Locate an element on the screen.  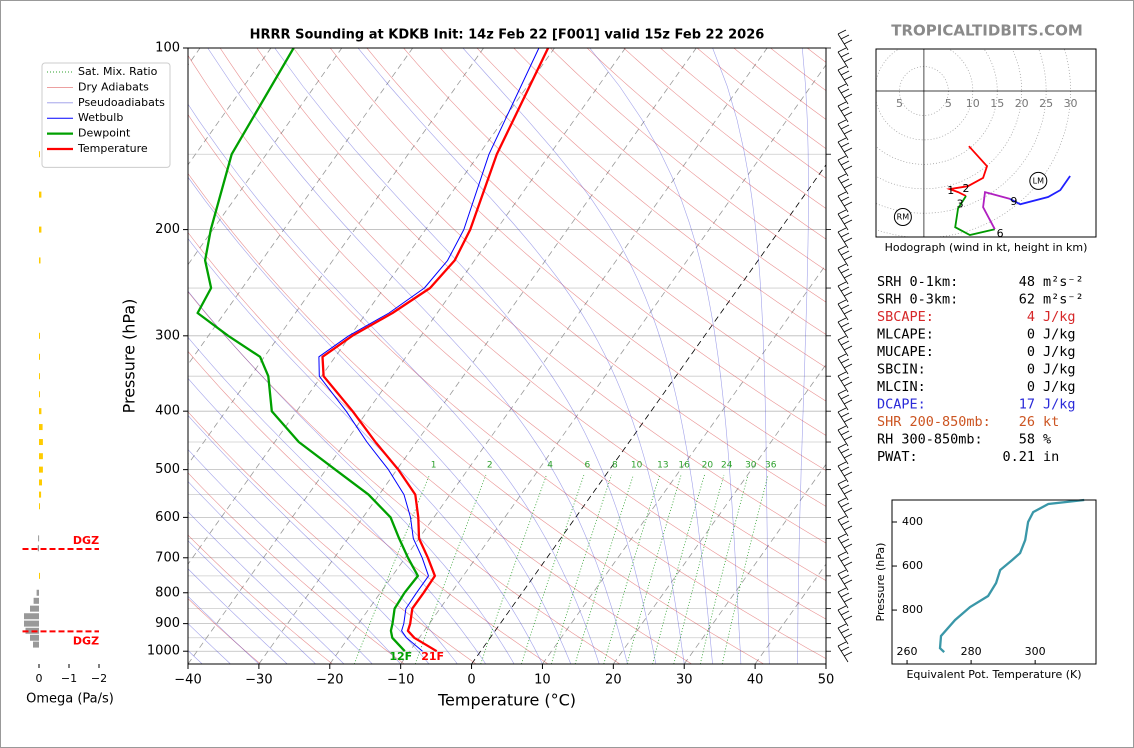
surface-label: 12F is located at coordinates (400, 656).